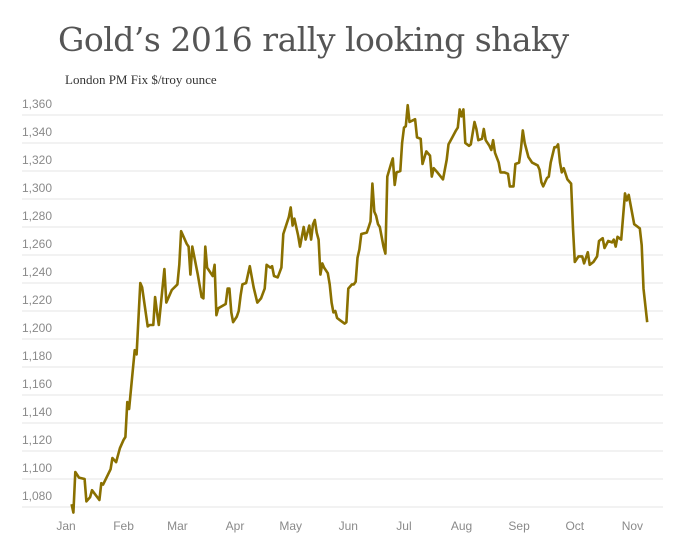 The image size is (683, 549). Describe the element at coordinates (37, 104) in the screenshot. I see `y-tick-label: 1,360` at that location.